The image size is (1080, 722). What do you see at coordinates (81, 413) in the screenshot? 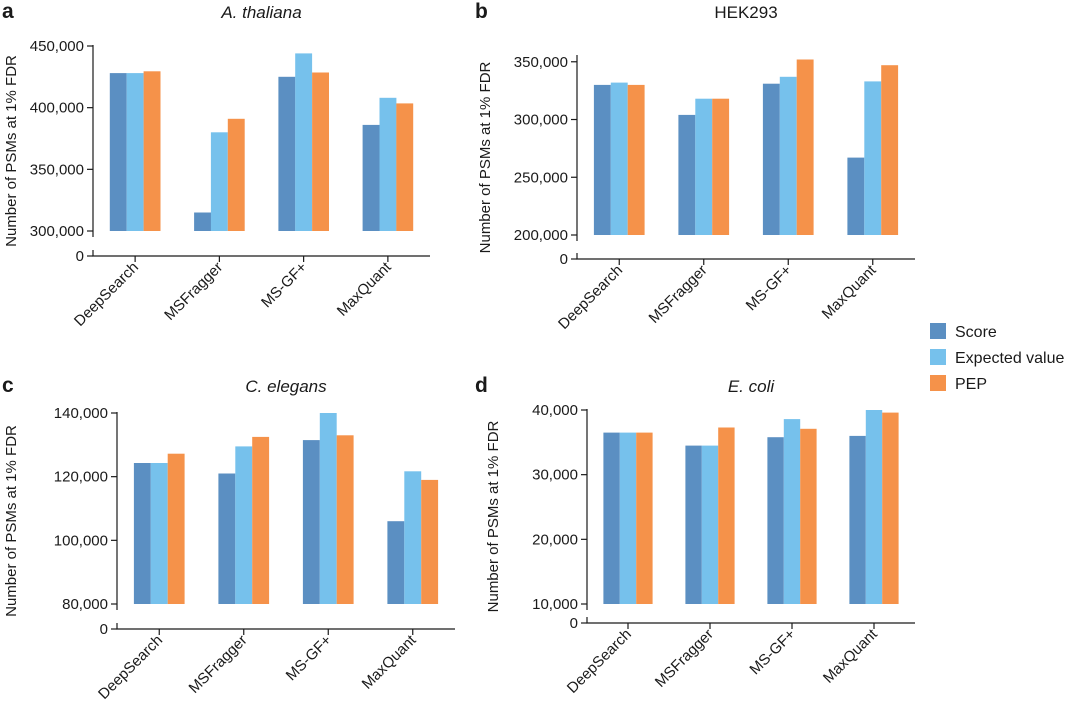
I see `y-tick-label: 140,000` at bounding box center [81, 413].